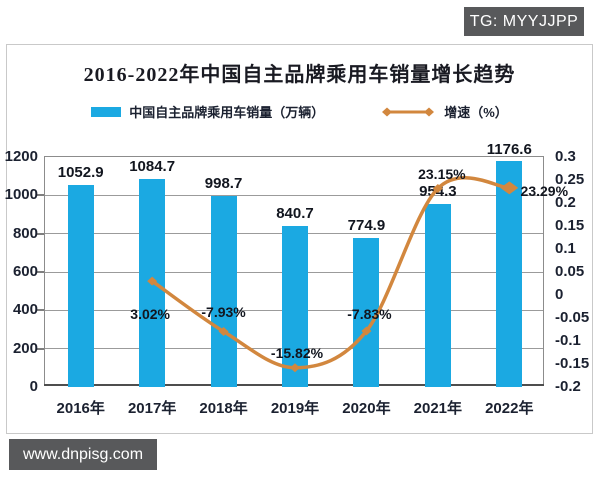 Image resolution: width=600 pixels, height=480 pixels. What do you see at coordinates (80, 408) in the screenshot?
I see `x-axis-category-label: 2016年` at bounding box center [80, 408].